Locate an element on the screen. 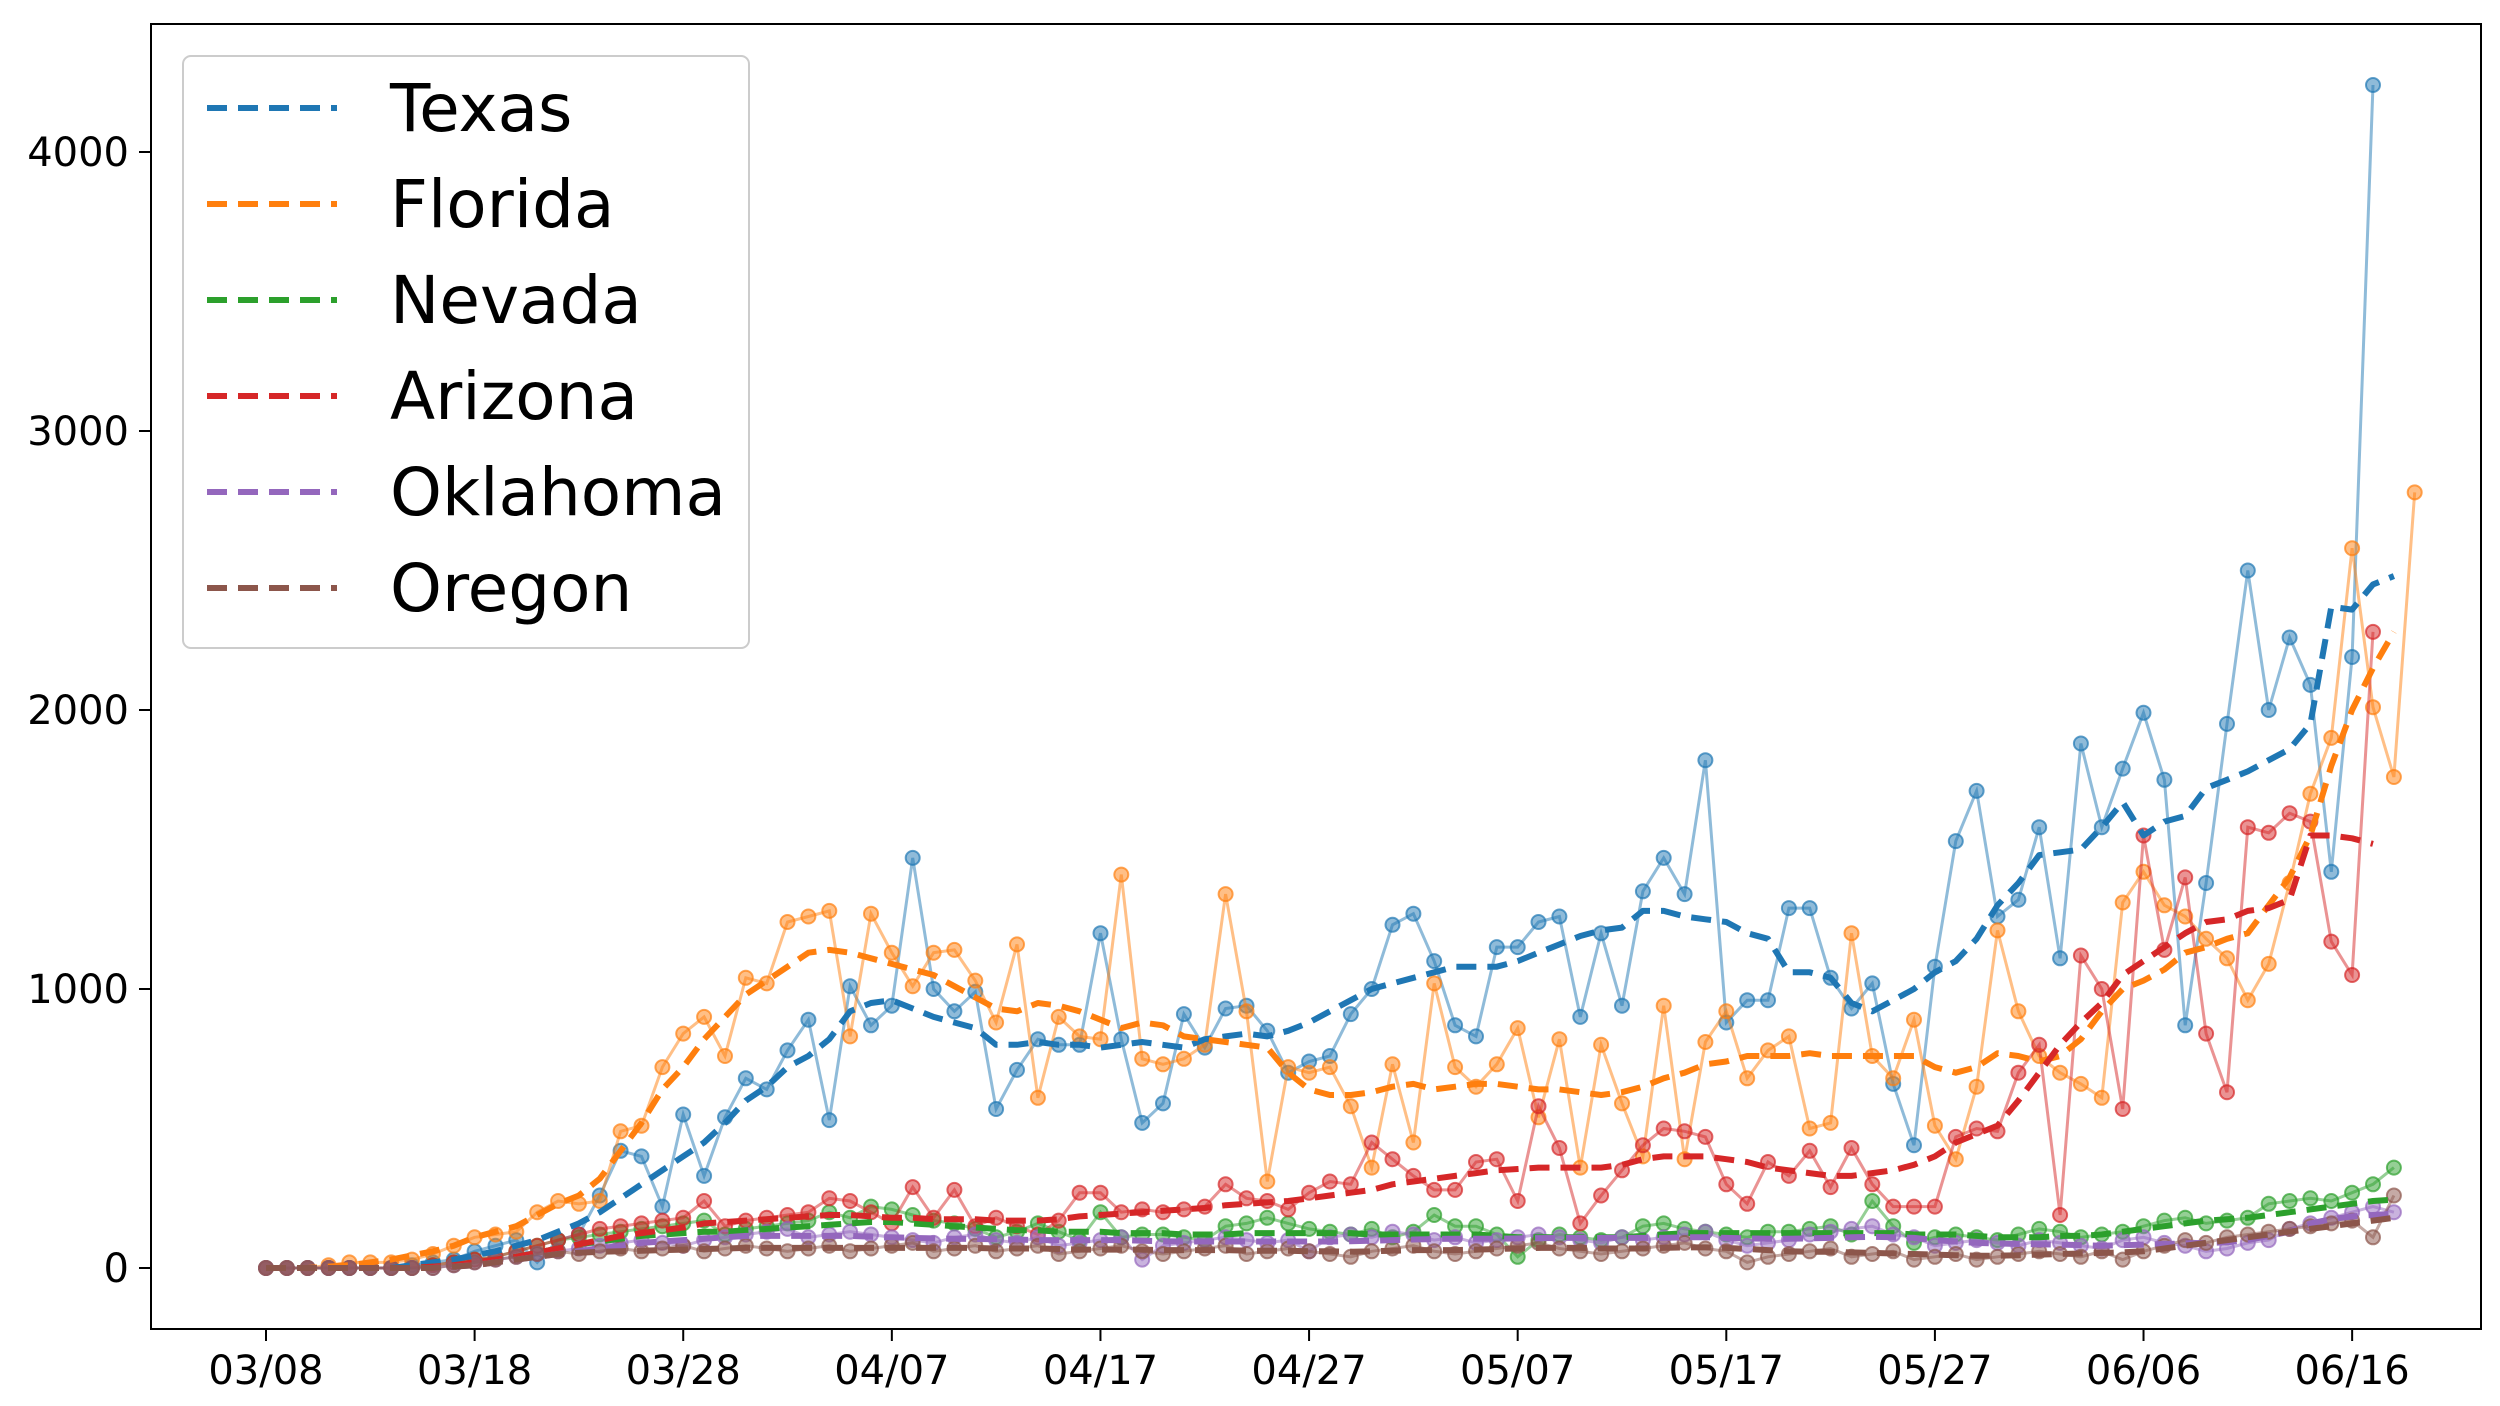  legend: Texas Florida Nevada Arizona Oklahoma Oregon is located at coordinates (466, 352).